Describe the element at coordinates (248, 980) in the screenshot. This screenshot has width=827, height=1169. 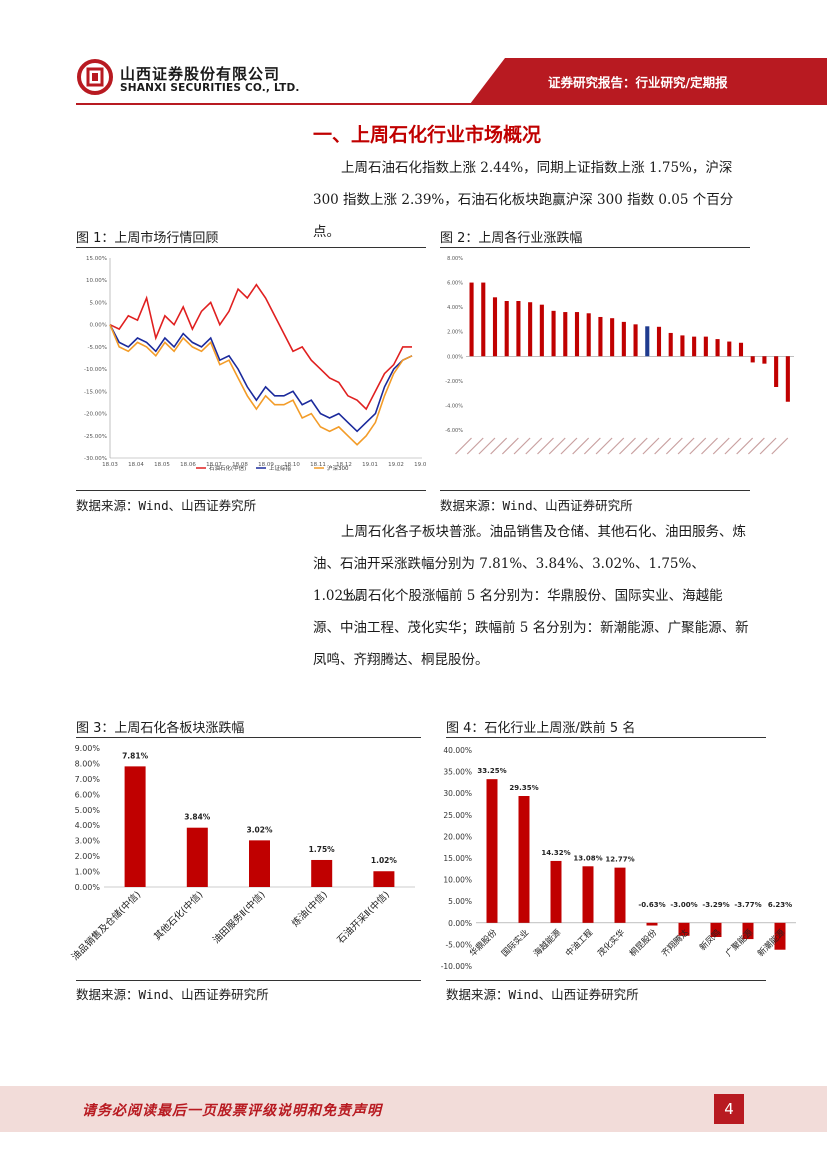
I see `figure-3-bottom-rule` at that location.